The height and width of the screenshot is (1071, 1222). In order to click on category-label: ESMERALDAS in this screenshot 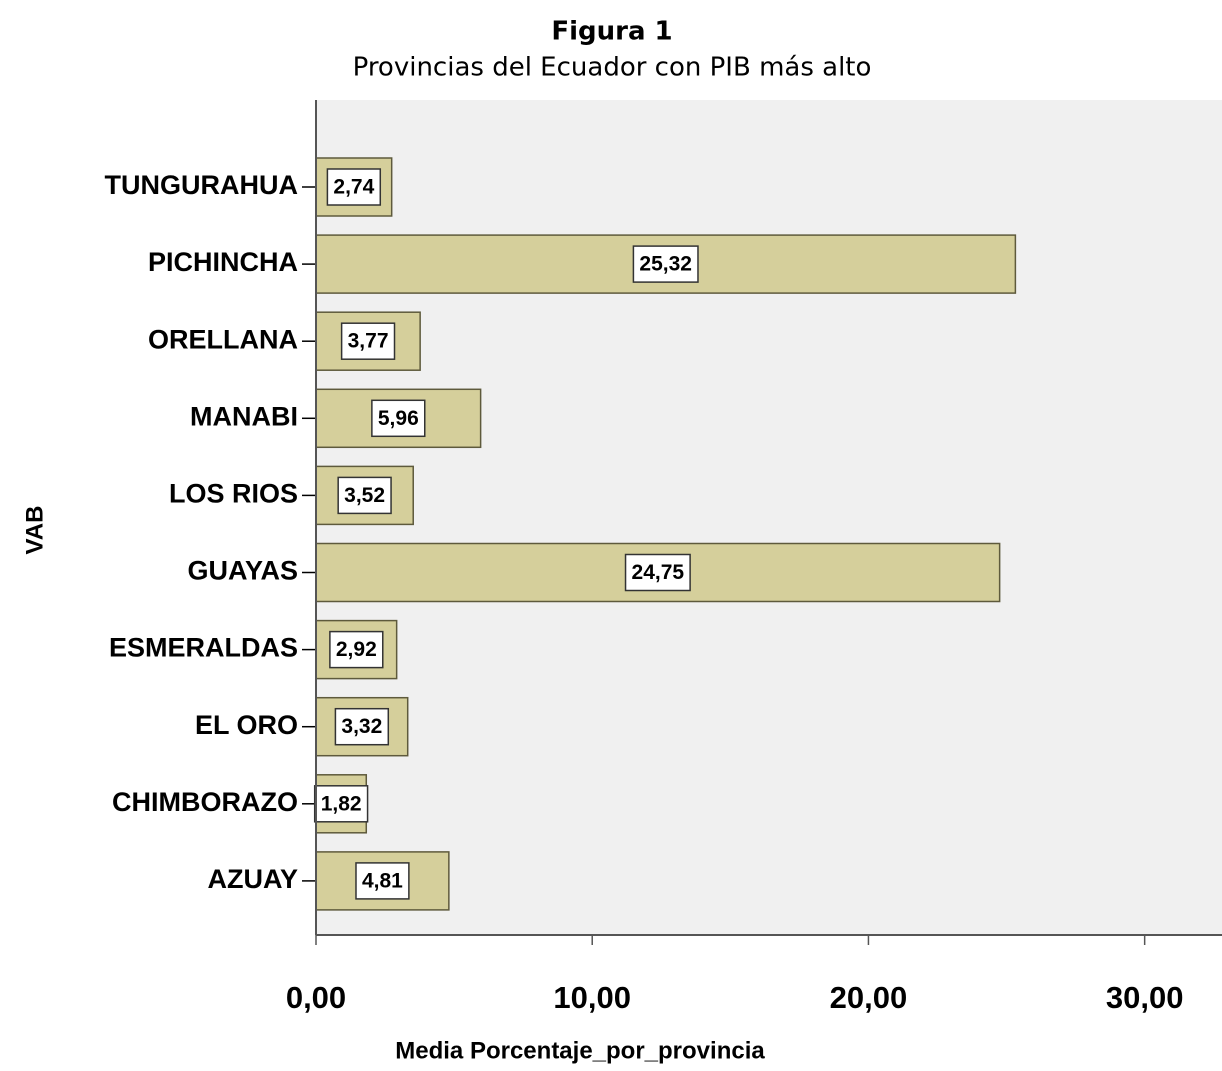, I will do `click(203, 648)`.